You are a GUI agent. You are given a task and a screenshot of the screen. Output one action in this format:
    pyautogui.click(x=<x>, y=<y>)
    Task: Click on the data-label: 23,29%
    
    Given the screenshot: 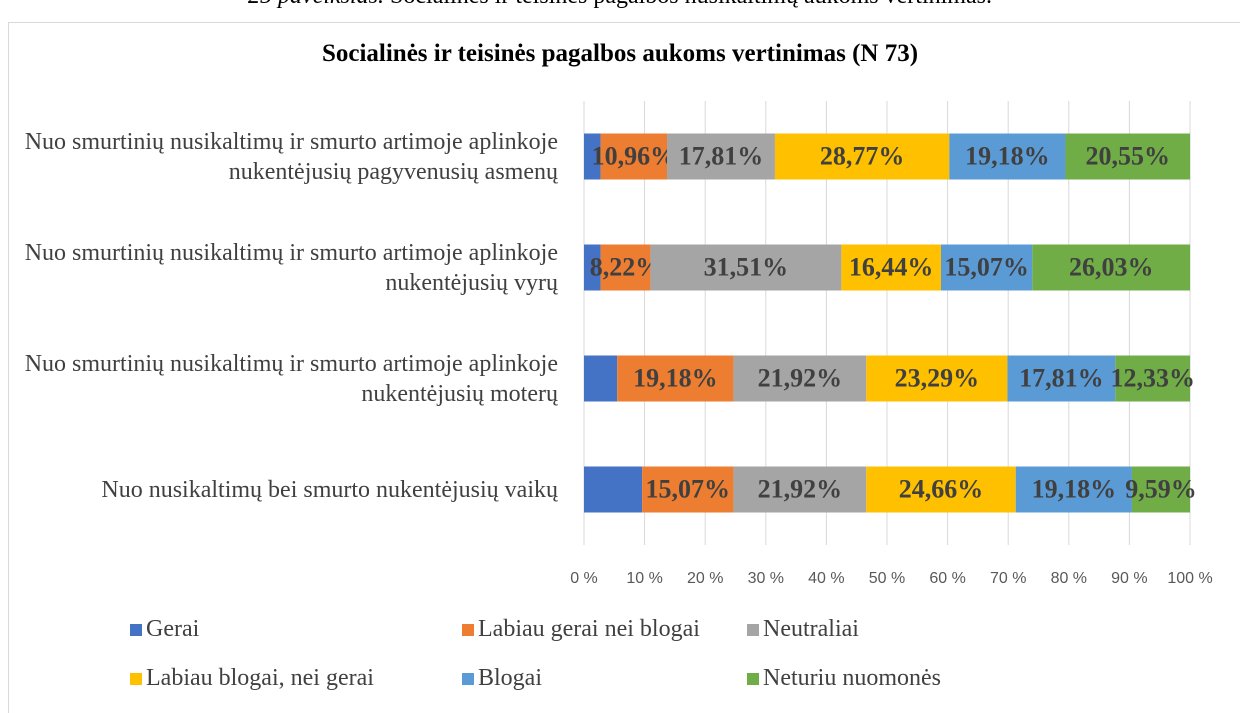 What is the action you would take?
    pyautogui.click(x=937, y=377)
    